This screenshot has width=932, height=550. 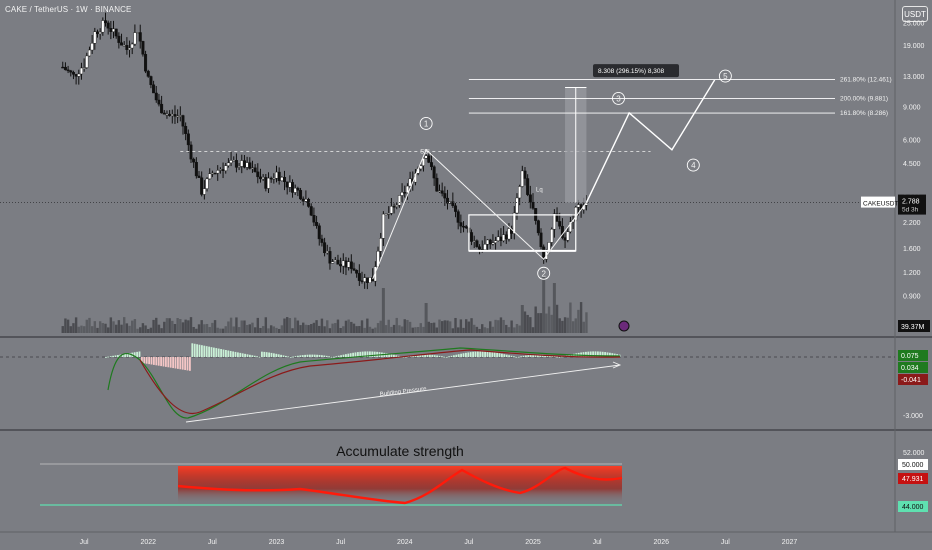 I want to click on price-tick-label: 6.000, so click(x=912, y=141).